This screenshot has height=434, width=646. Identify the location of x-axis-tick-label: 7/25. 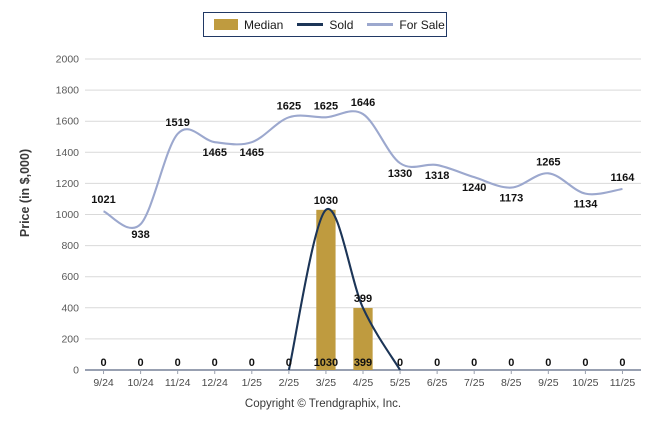
(474, 383).